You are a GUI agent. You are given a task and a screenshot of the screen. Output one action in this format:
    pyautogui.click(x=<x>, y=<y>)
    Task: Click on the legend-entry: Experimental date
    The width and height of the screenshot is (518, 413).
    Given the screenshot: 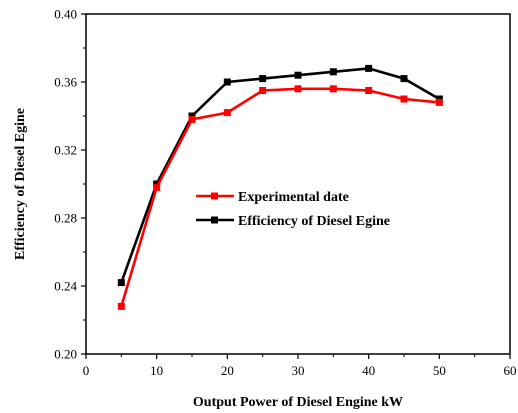 What is the action you would take?
    pyautogui.click(x=272, y=197)
    